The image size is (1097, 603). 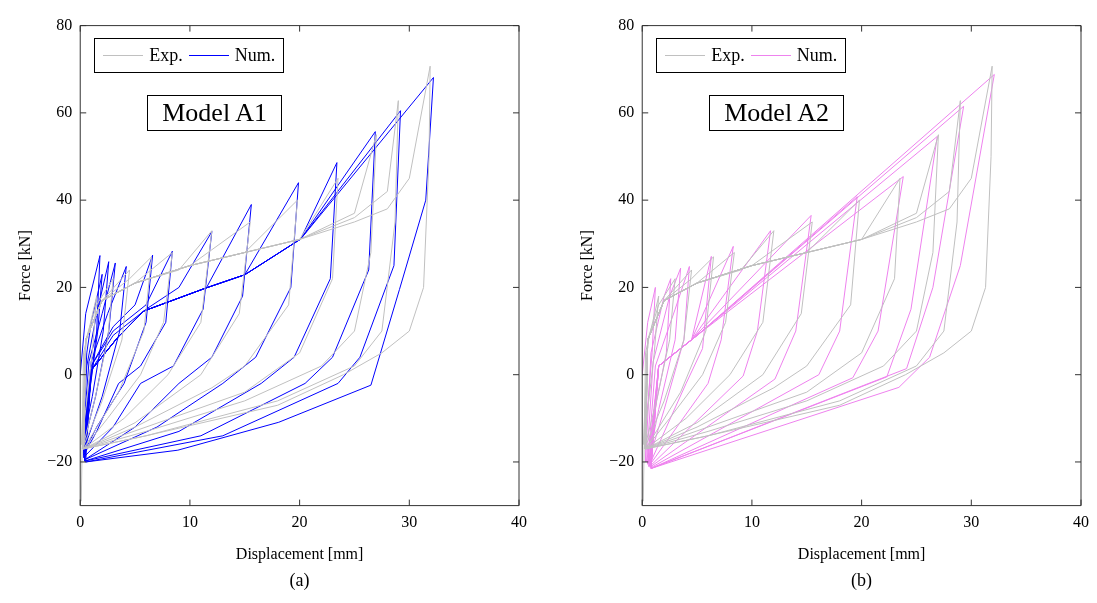 I want to click on annotation: Model A1, so click(x=214, y=112).